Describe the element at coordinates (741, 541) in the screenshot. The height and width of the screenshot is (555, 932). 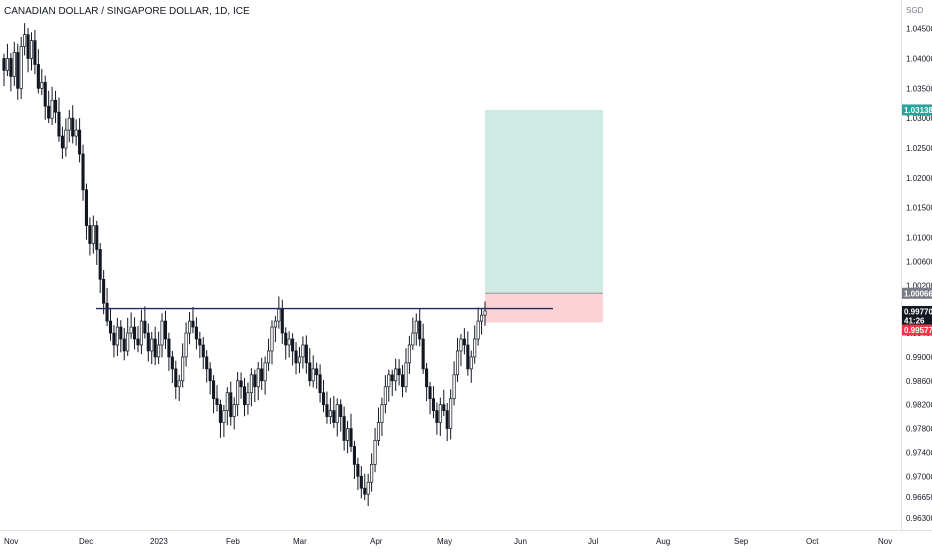
I see `x-tick-label: Sep` at that location.